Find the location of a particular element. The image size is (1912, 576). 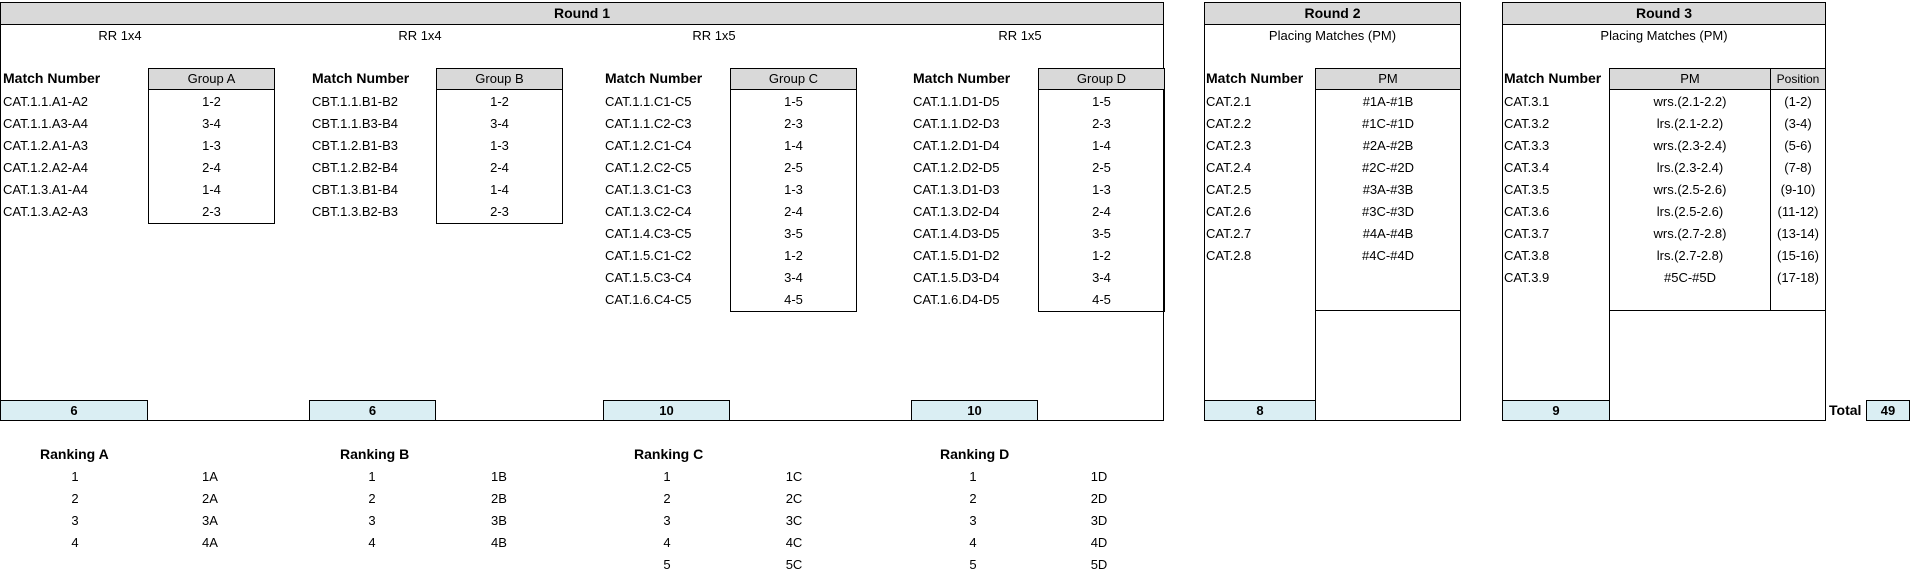

round3-position: (7-8) is located at coordinates (1798, 167).